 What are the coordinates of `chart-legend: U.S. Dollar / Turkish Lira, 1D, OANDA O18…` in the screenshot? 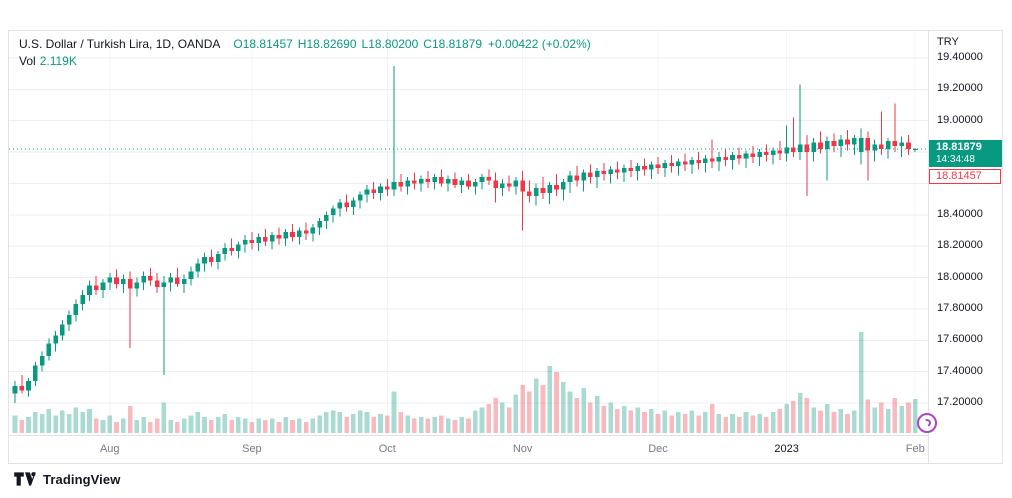 It's located at (305, 53).